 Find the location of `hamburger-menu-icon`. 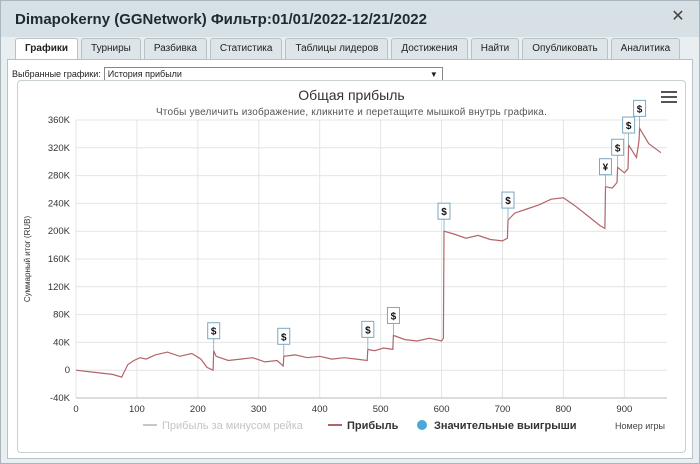

hamburger-menu-icon is located at coordinates (669, 98).